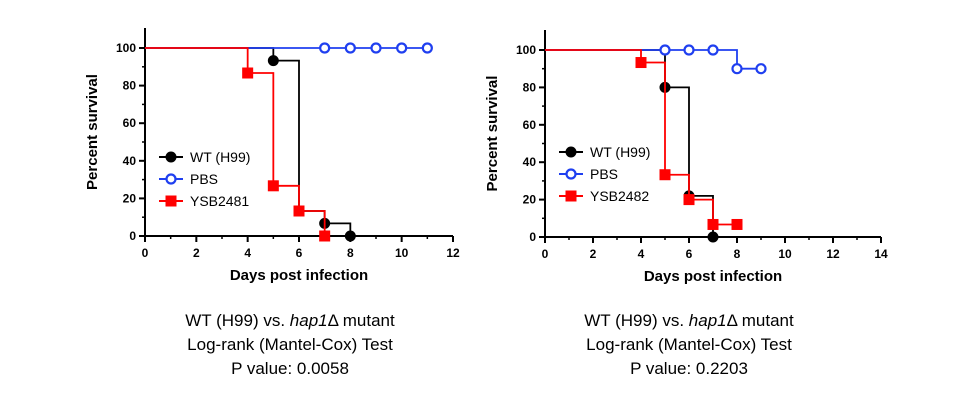 The image size is (960, 415). I want to click on caption-right-pvalue: P value: 0.2203, so click(689, 368).